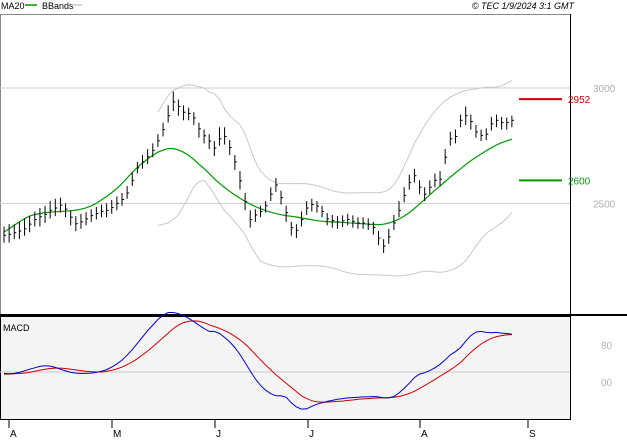  I want to click on bbands-legend: BBands, so click(58, 6).